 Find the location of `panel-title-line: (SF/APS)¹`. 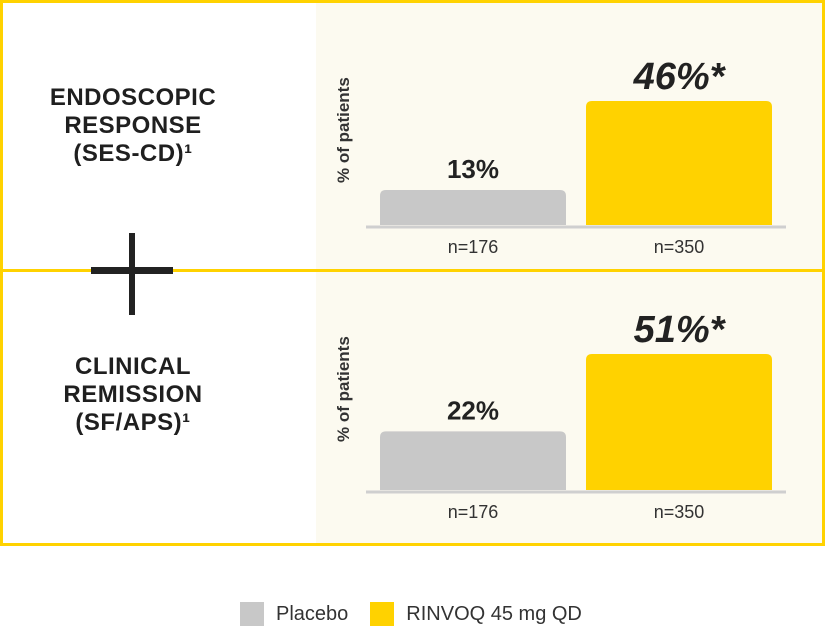

panel-title-line: (SF/APS)¹ is located at coordinates (133, 422).